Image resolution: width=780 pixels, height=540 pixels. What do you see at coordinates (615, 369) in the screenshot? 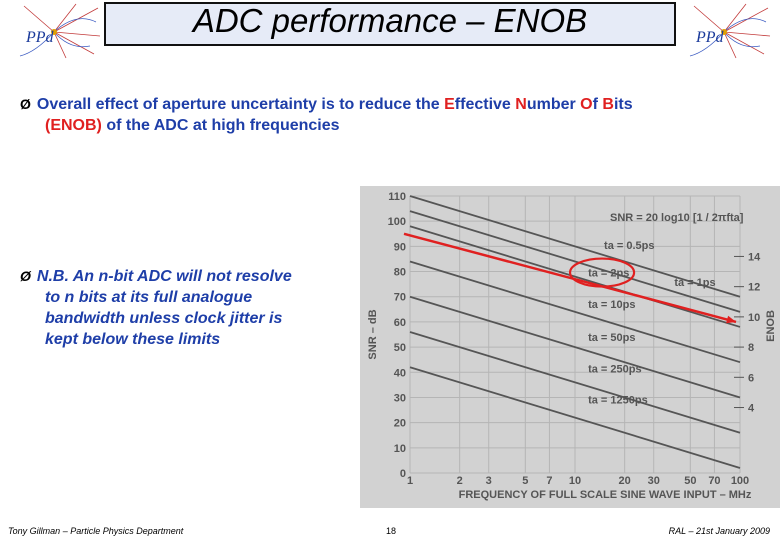
I see `series-label: ta = 250ps` at bounding box center [615, 369].